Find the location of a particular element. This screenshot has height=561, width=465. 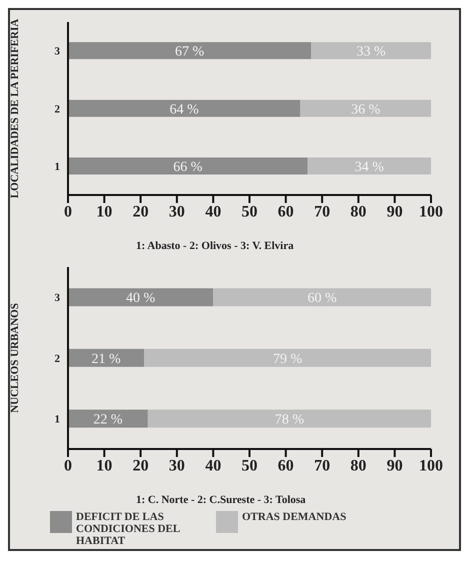

y-axis-title: NUCLEOS URBANOS is located at coordinates (14, 358).